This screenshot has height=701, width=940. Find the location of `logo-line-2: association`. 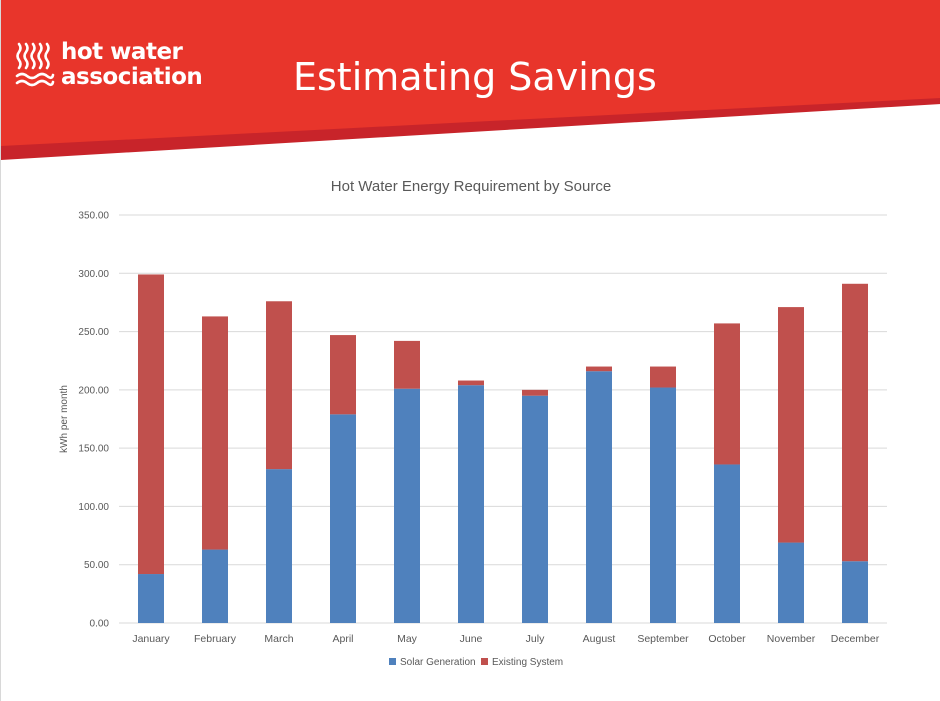

logo-line-2: association is located at coordinates (132, 77).